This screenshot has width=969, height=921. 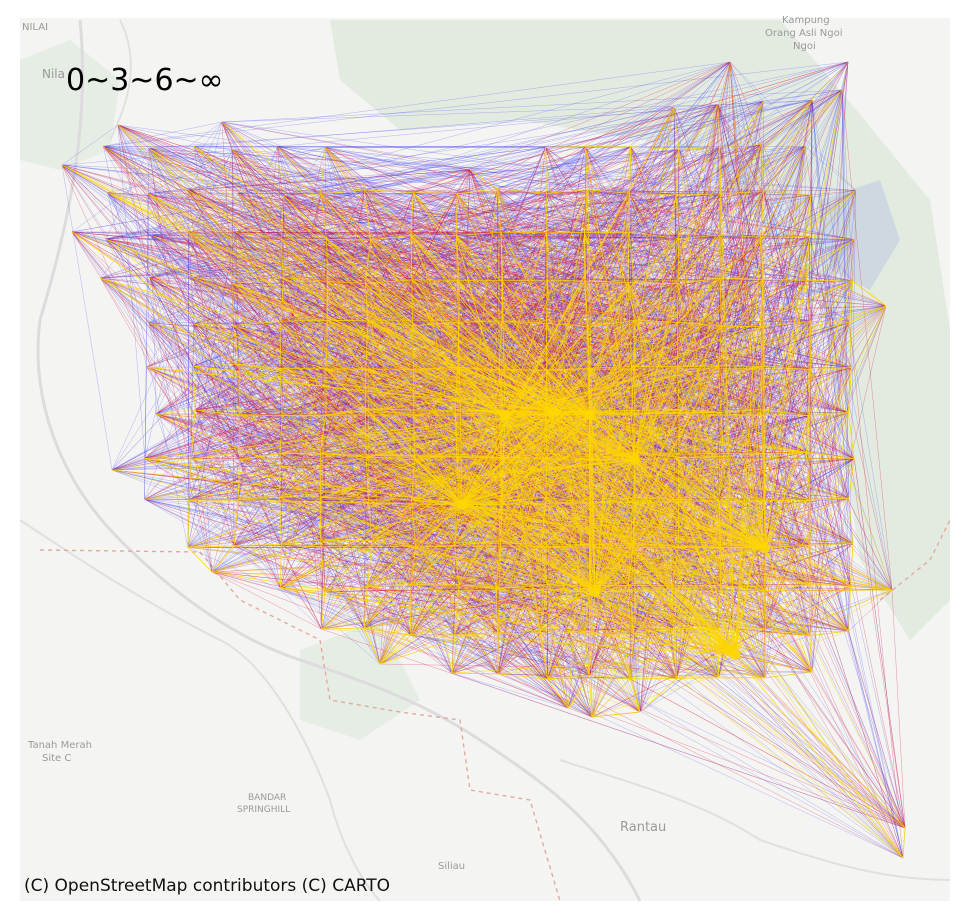 I want to click on place-label: SPRINGHILL, so click(x=263, y=810).